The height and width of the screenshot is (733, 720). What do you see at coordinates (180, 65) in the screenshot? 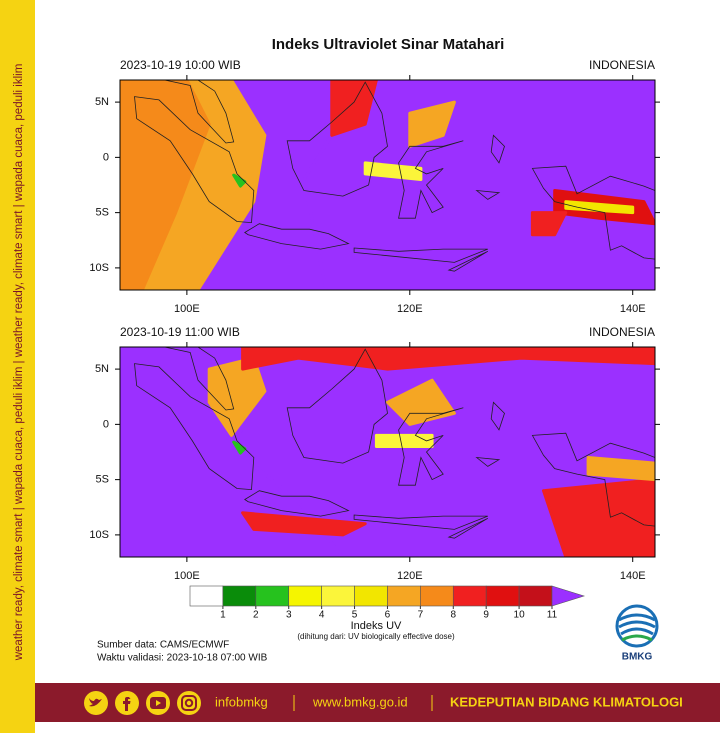
I see `map-time: 2023-10-19 10:00 WIB` at bounding box center [180, 65].